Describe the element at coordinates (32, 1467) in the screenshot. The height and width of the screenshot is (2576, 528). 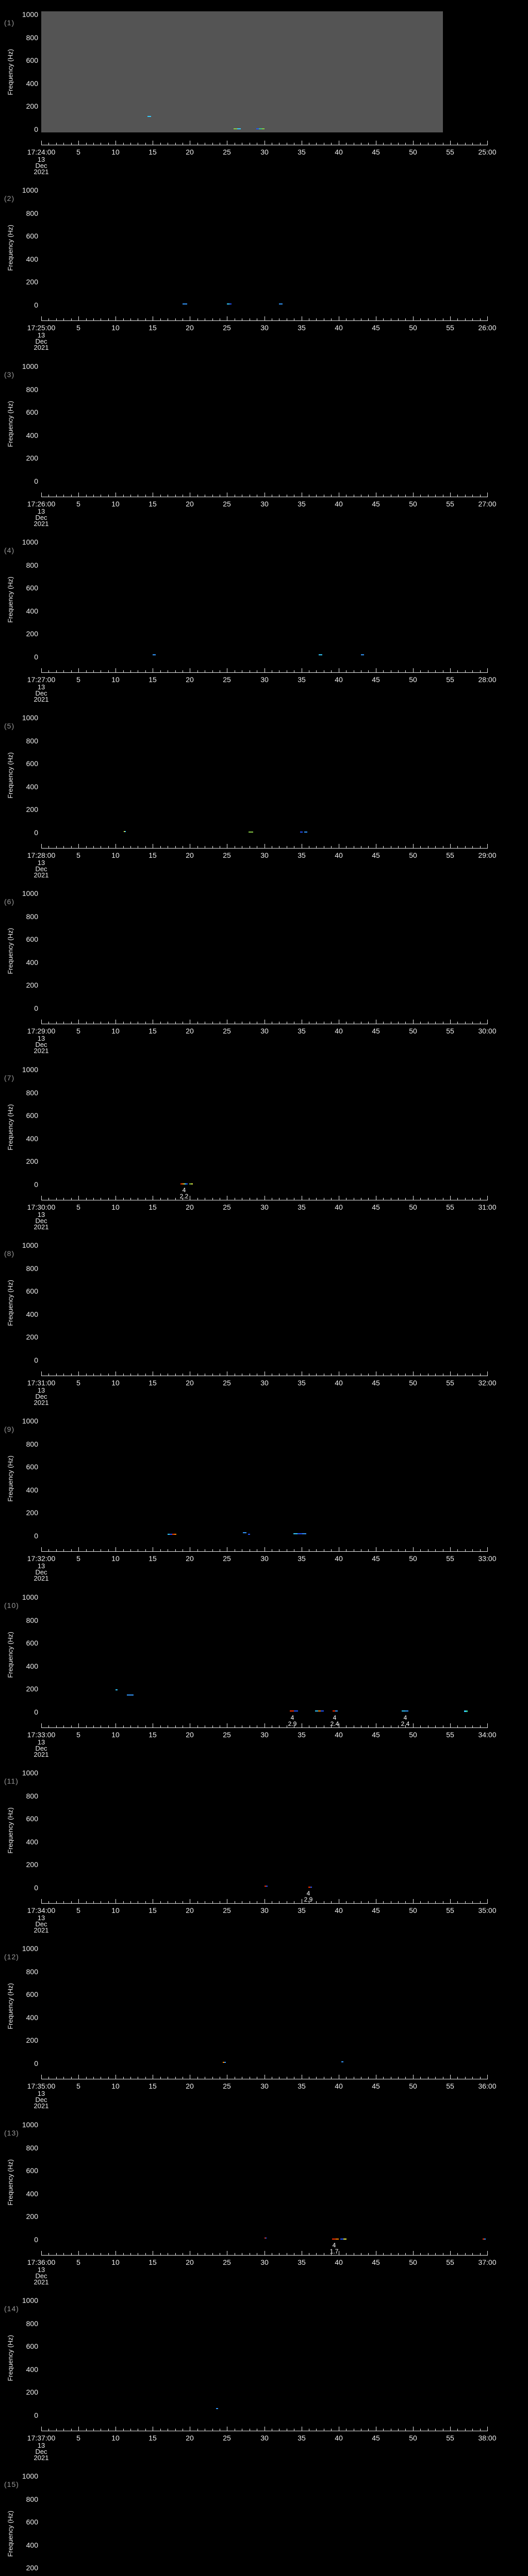
I see `y-tick-label: 600` at that location.